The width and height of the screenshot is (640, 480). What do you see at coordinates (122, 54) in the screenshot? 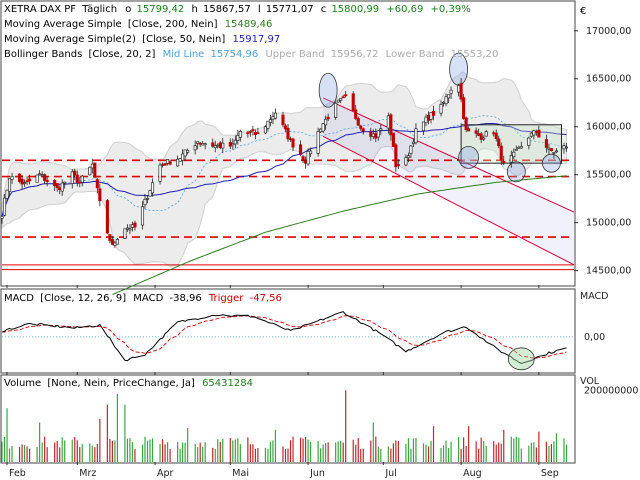
I see `bb-params: [Close, 20, 2]` at bounding box center [122, 54].